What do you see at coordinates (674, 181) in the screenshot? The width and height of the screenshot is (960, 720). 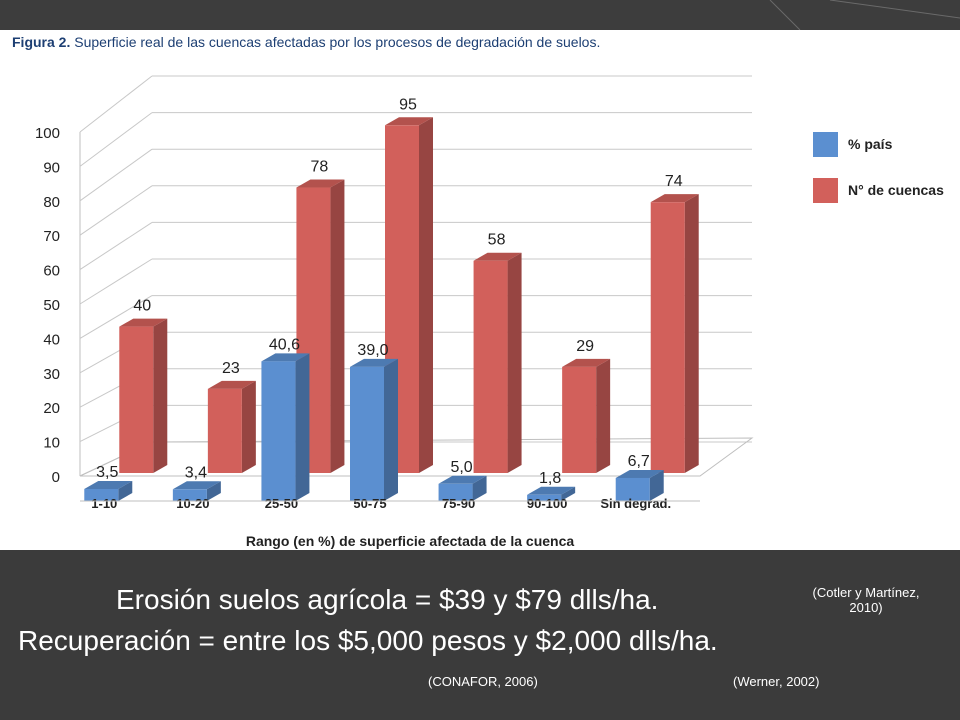 I see `data-label-n-cuencas: 74` at bounding box center [674, 181].